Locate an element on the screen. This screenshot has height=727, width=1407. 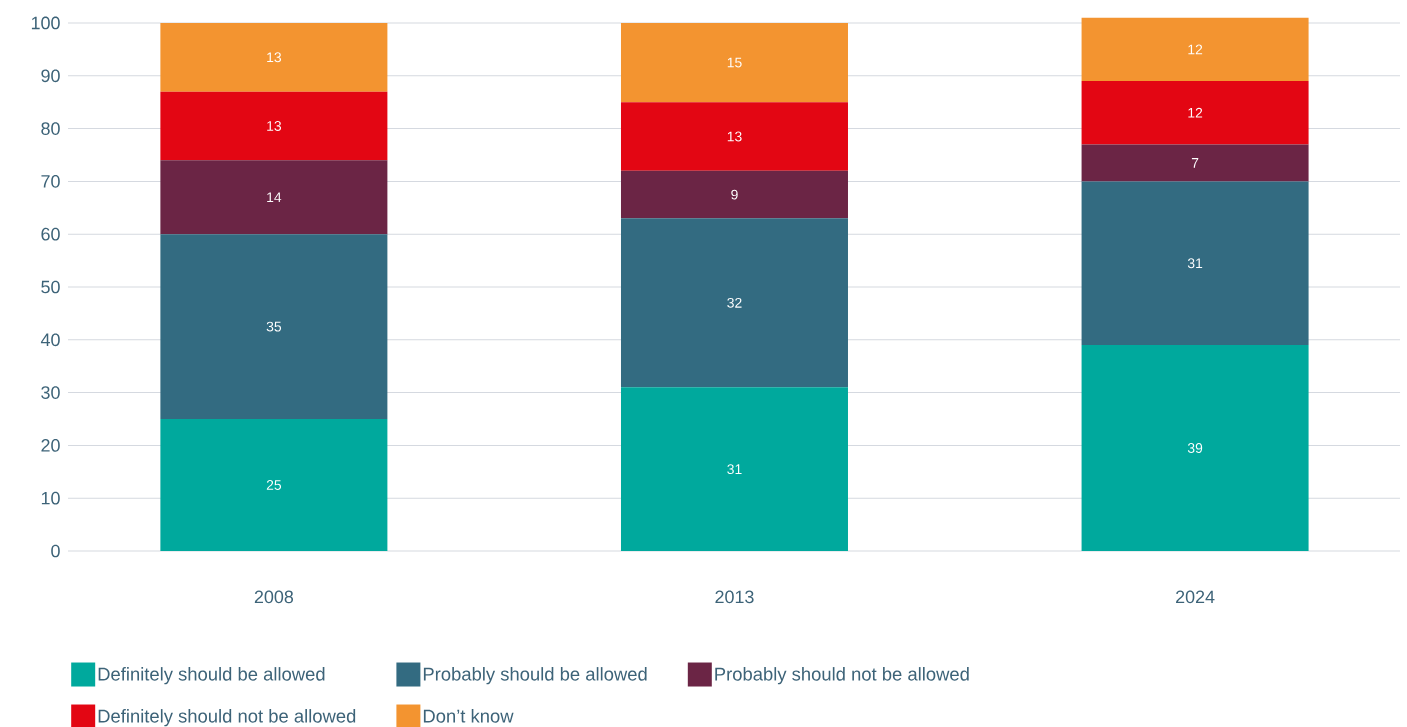
data-label: 32 is located at coordinates (734, 302).